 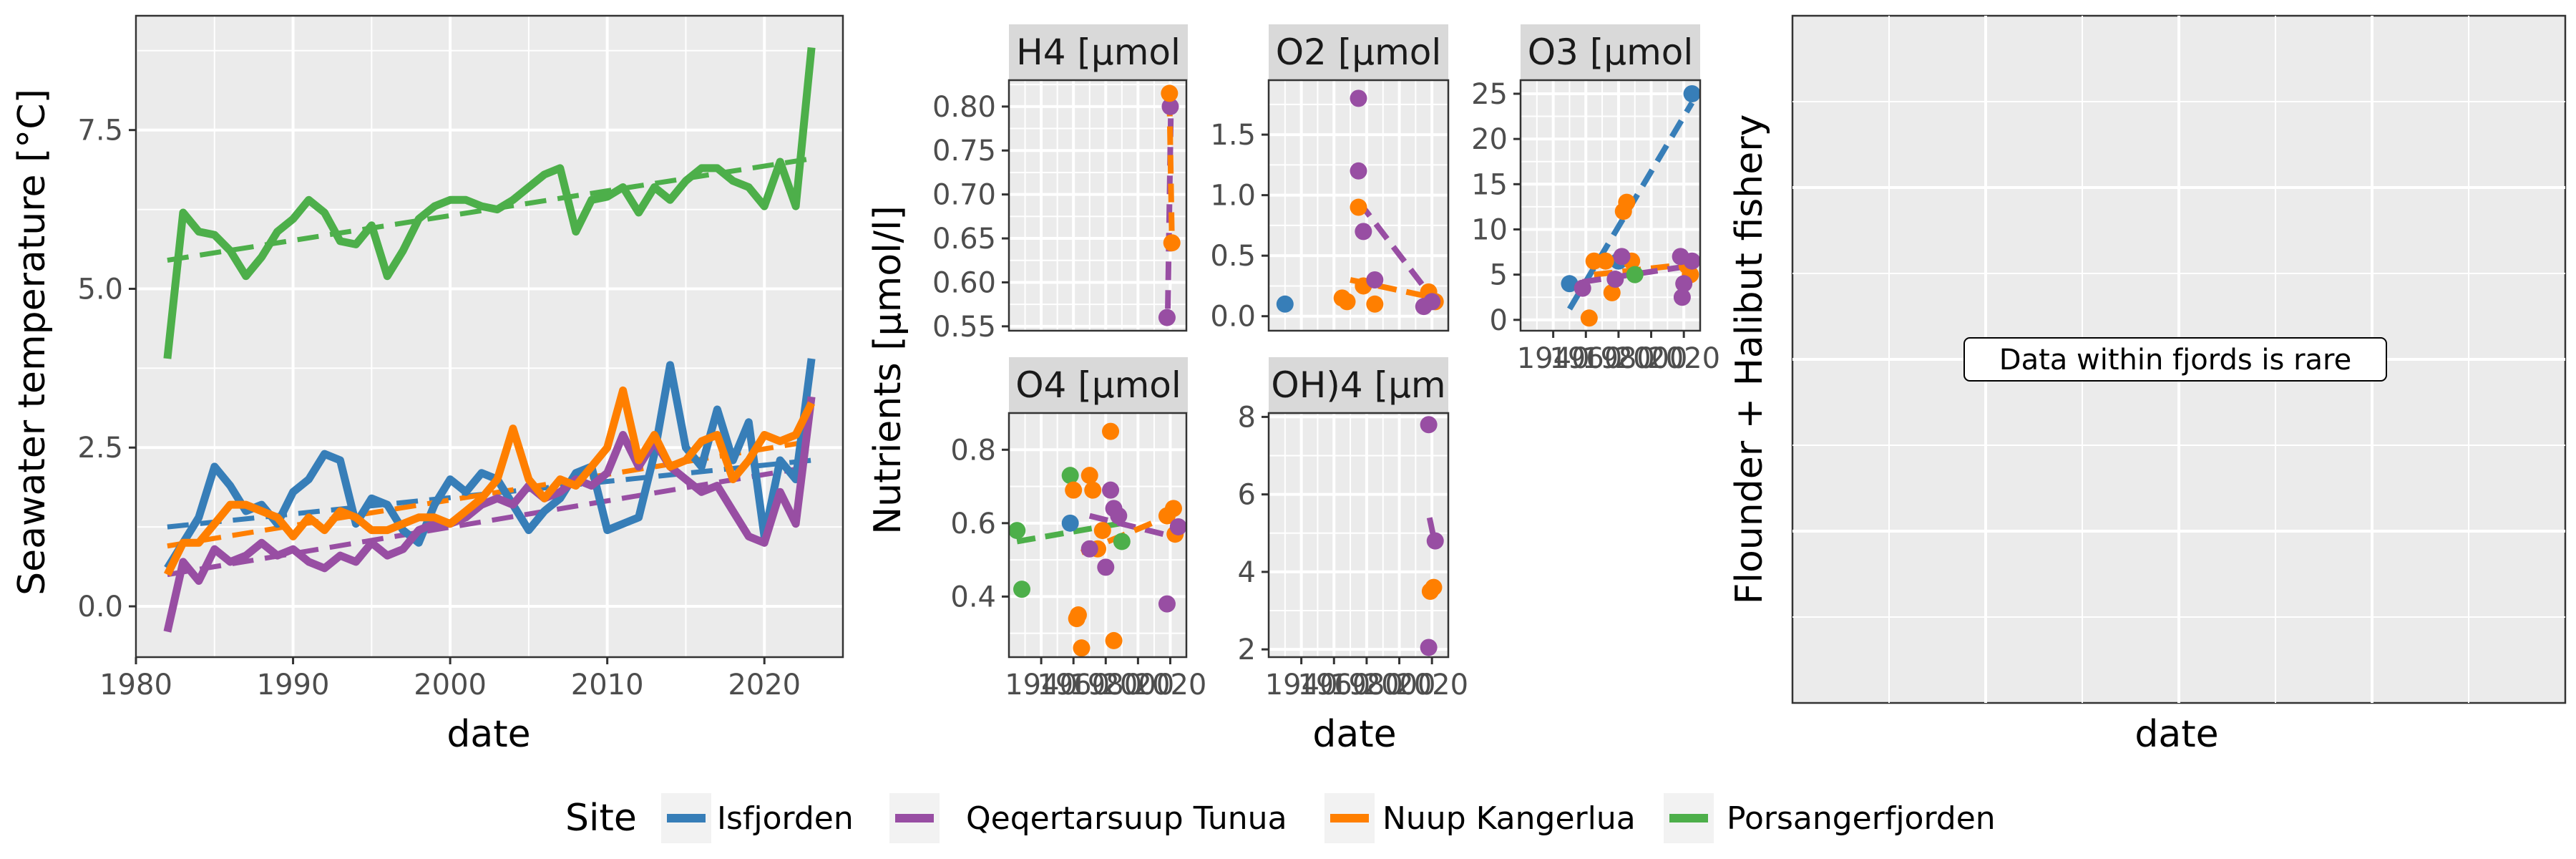 What do you see at coordinates (1098, 52) in the screenshot?
I see `facet-strip-label-nh4: H4 [µmol` at bounding box center [1098, 52].